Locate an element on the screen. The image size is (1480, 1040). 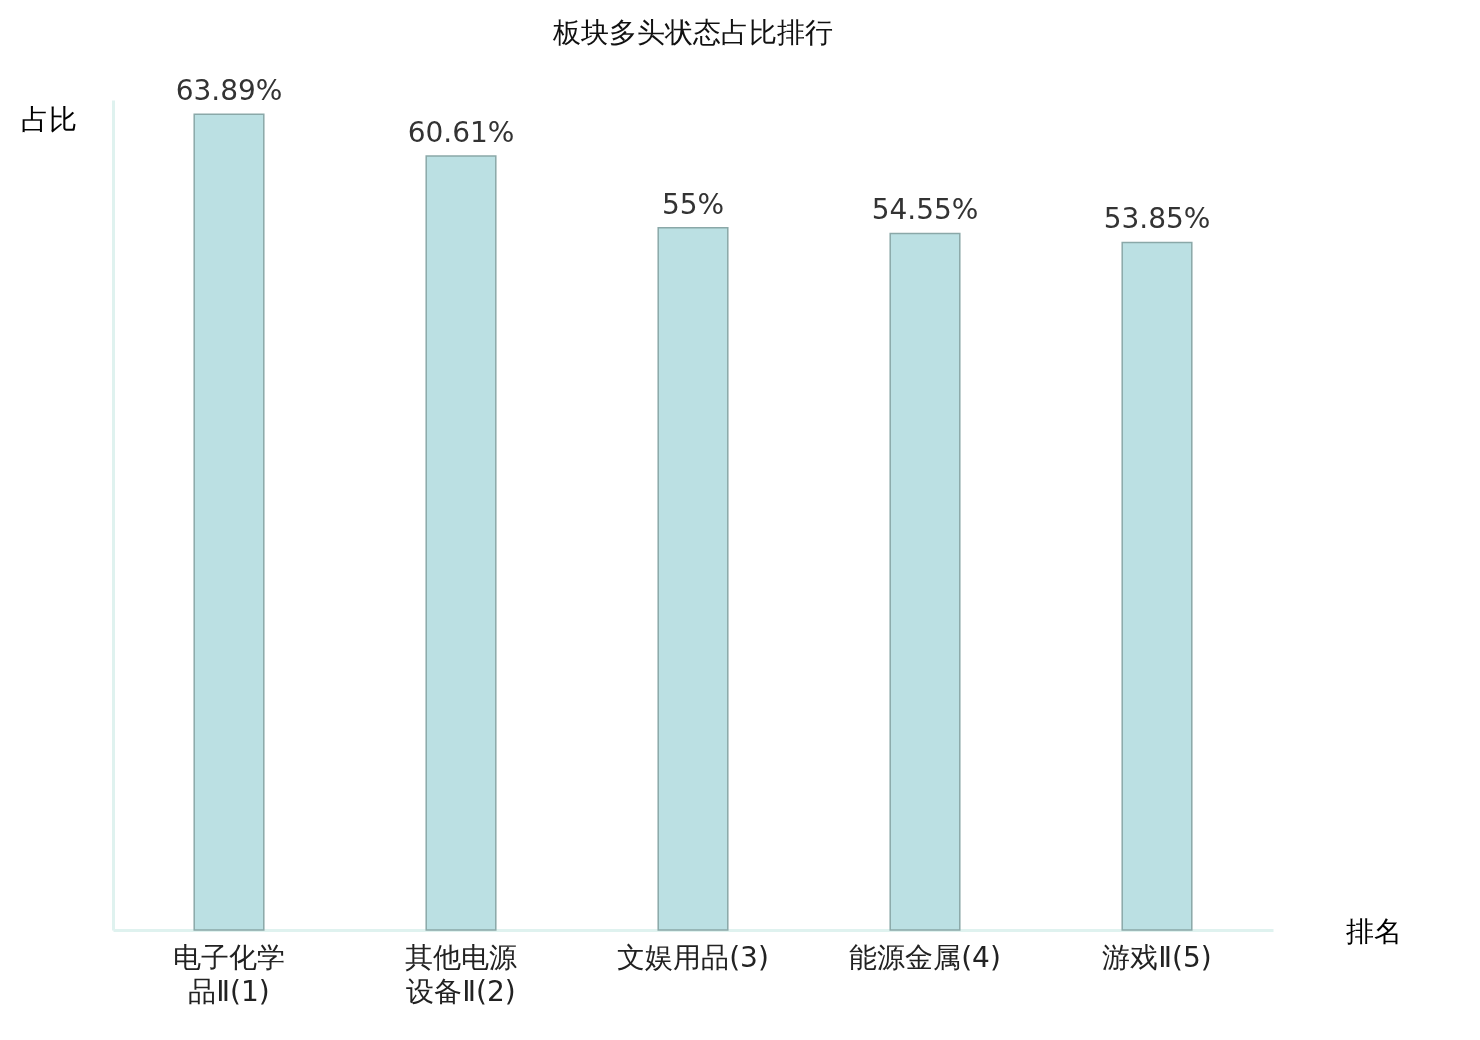
data-label: 54.55% is located at coordinates (925, 210).